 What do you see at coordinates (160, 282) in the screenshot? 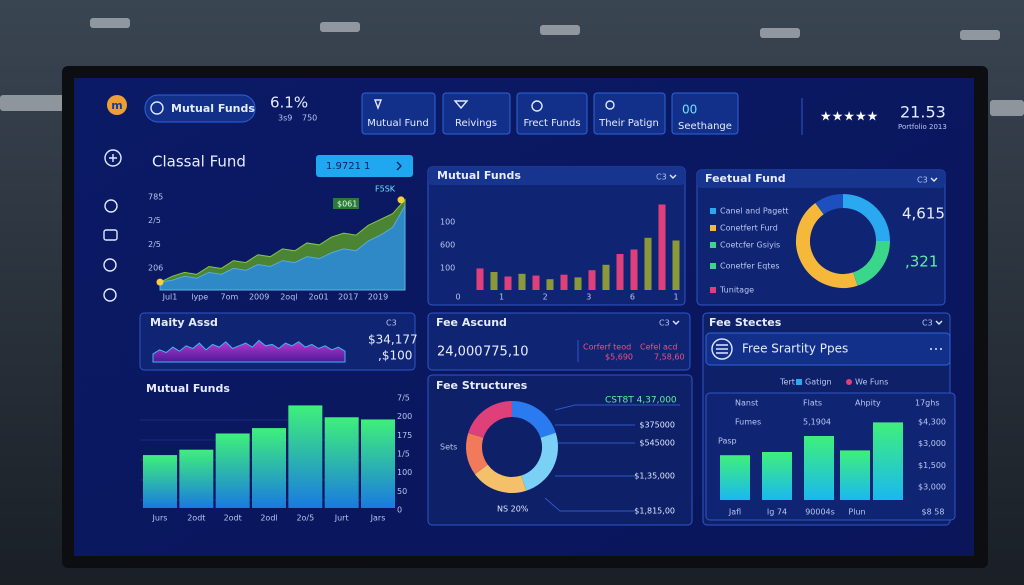
I see `end-dot` at bounding box center [160, 282].